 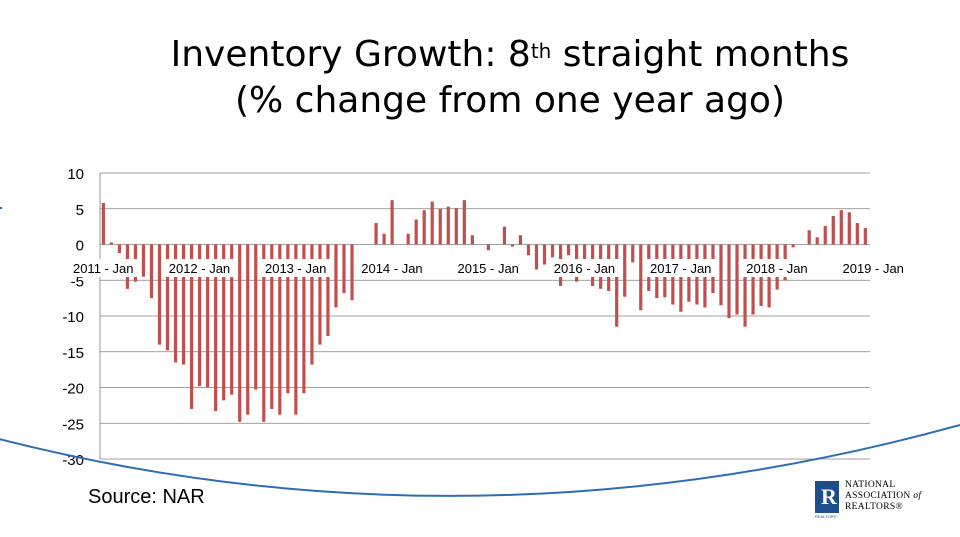 I want to click on y-tick-label: -10, so click(x=73, y=317).